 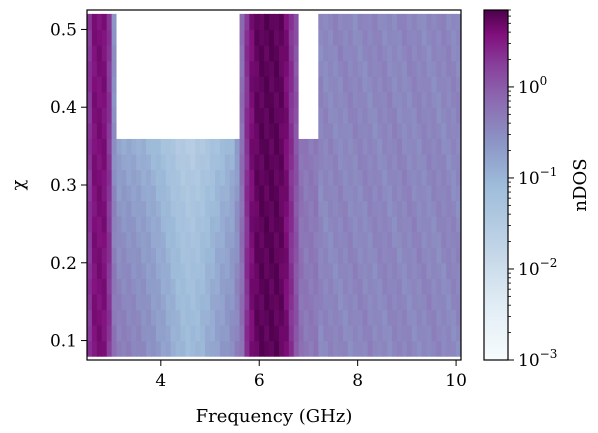 I want to click on x-tick-label: 4, so click(x=160, y=381).